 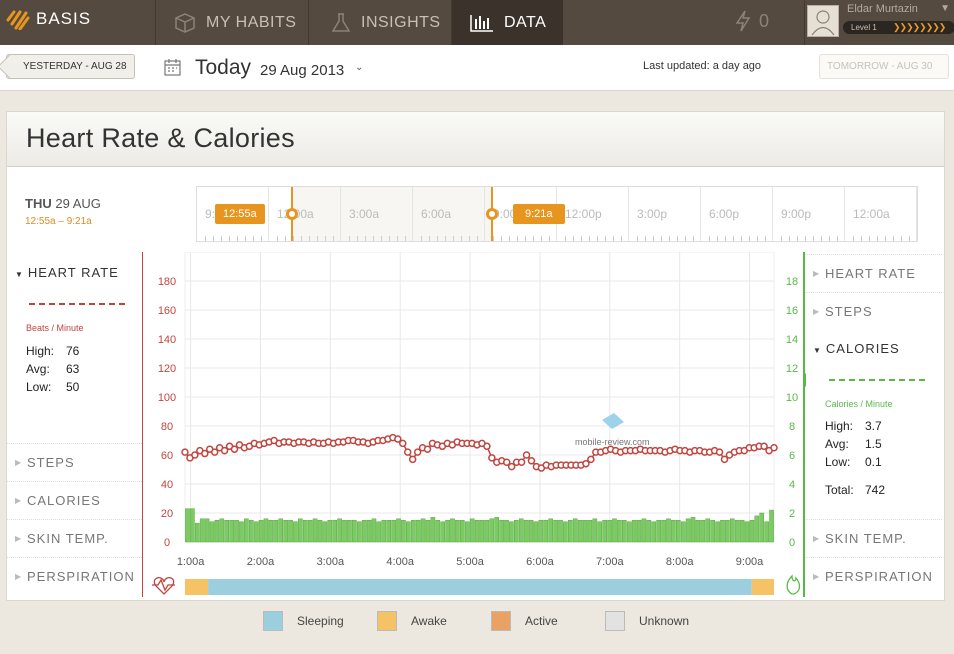 I want to click on timeline-label: 9:00p, so click(x=796, y=214).